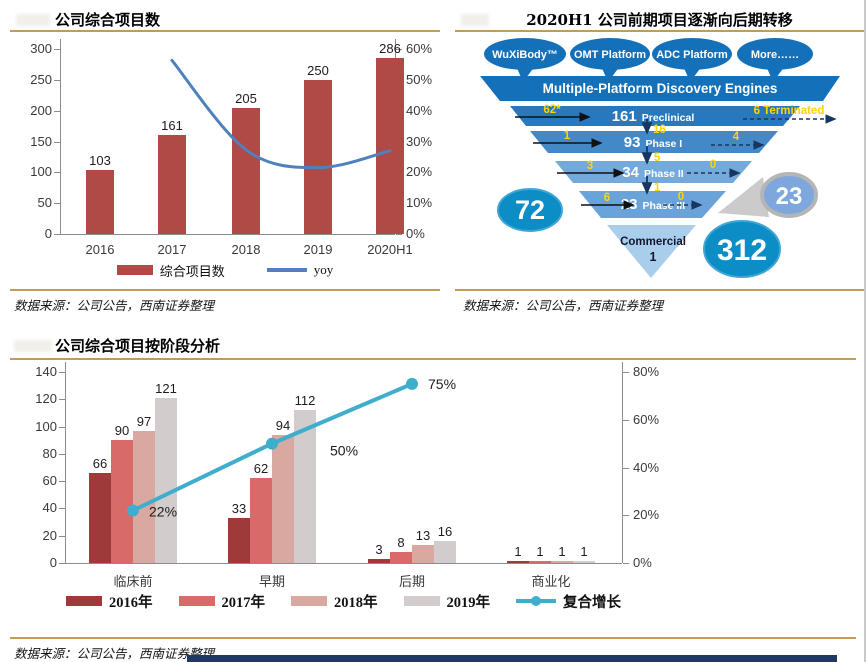  What do you see at coordinates (49, 481) in the screenshot?
I see `y-axis-tick-label: 60` at bounding box center [49, 481].